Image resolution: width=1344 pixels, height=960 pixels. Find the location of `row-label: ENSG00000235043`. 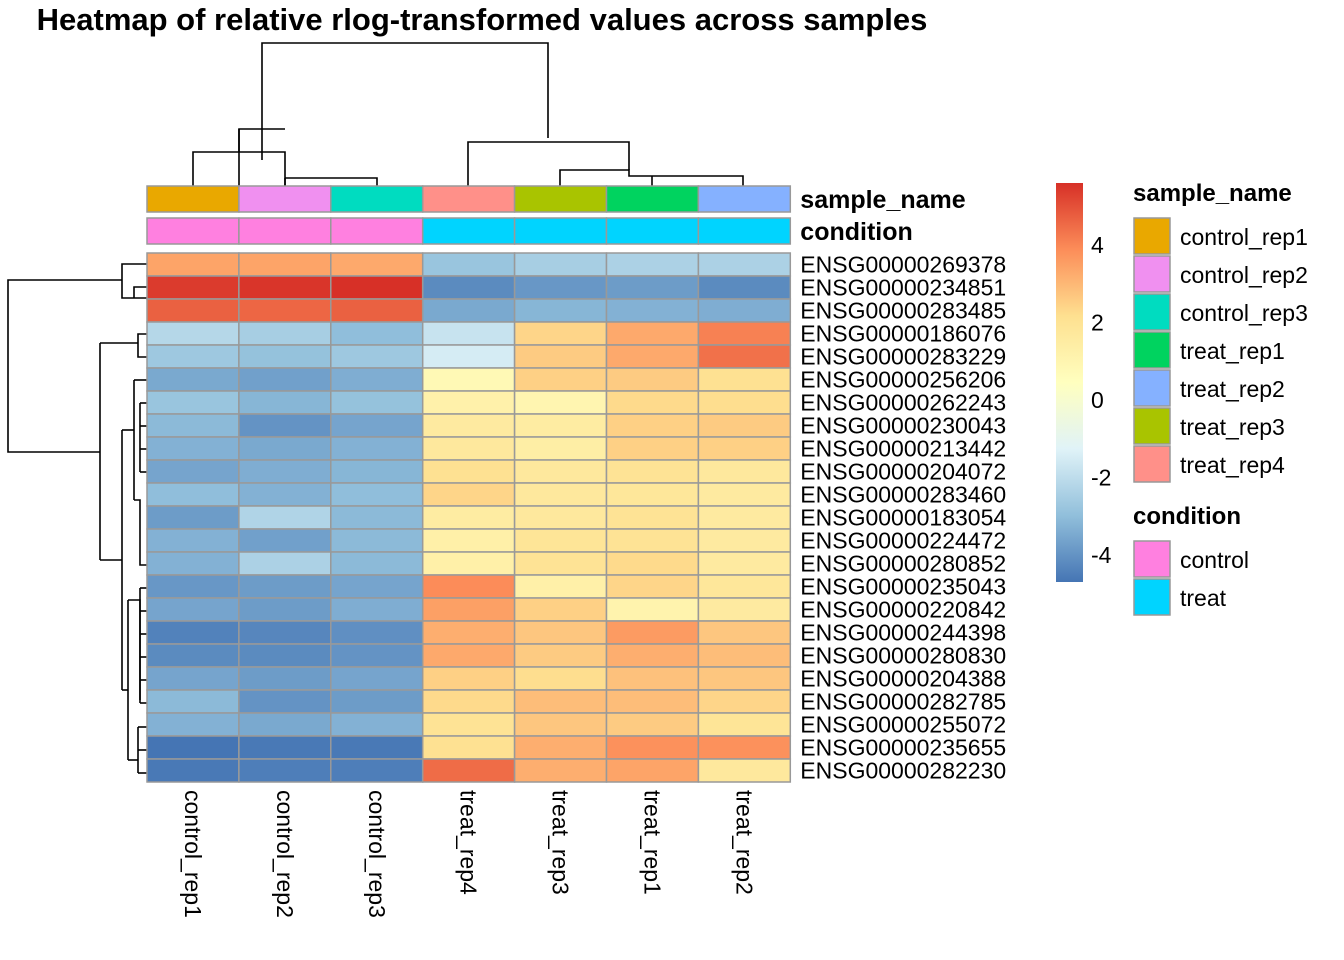

row-label: ENSG00000235043 is located at coordinates (903, 587).